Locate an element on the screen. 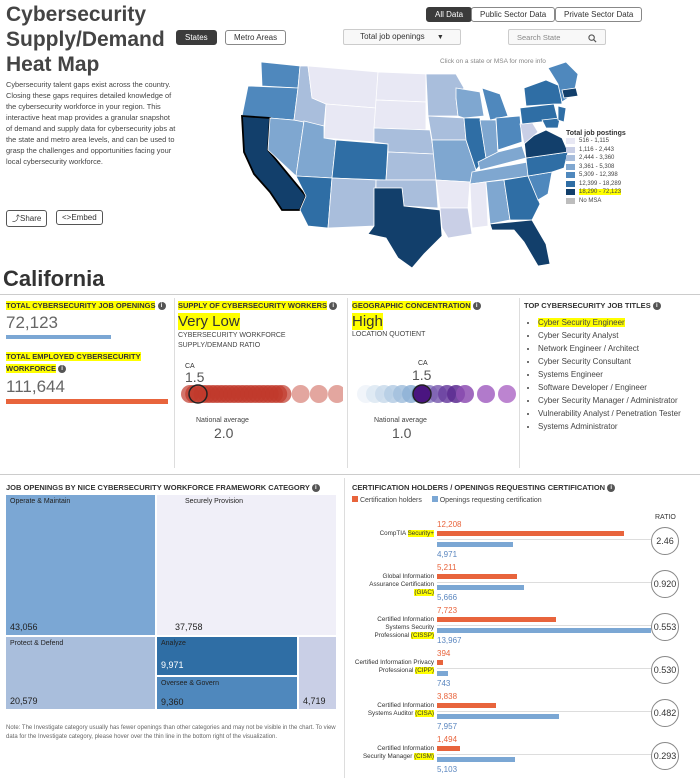 Image resolution: width=700 pixels, height=781 pixels. state-kentucky is located at coordinates (502, 158).